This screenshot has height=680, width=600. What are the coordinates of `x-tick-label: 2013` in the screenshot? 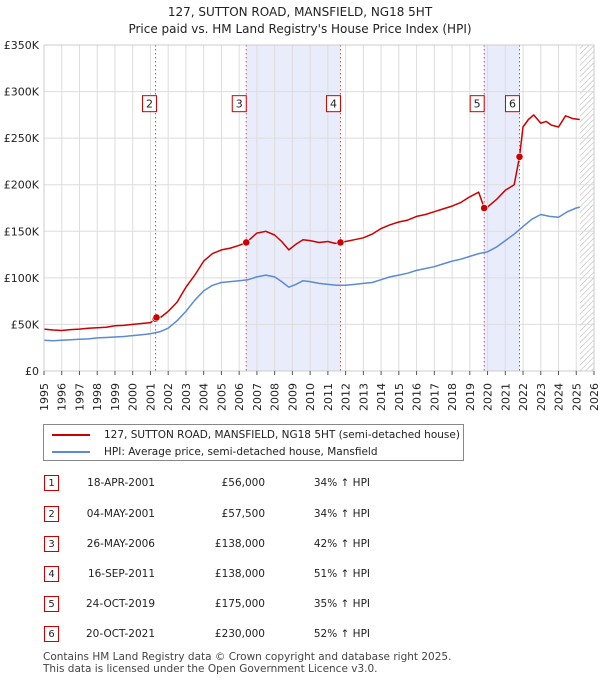 It's located at (363, 397).